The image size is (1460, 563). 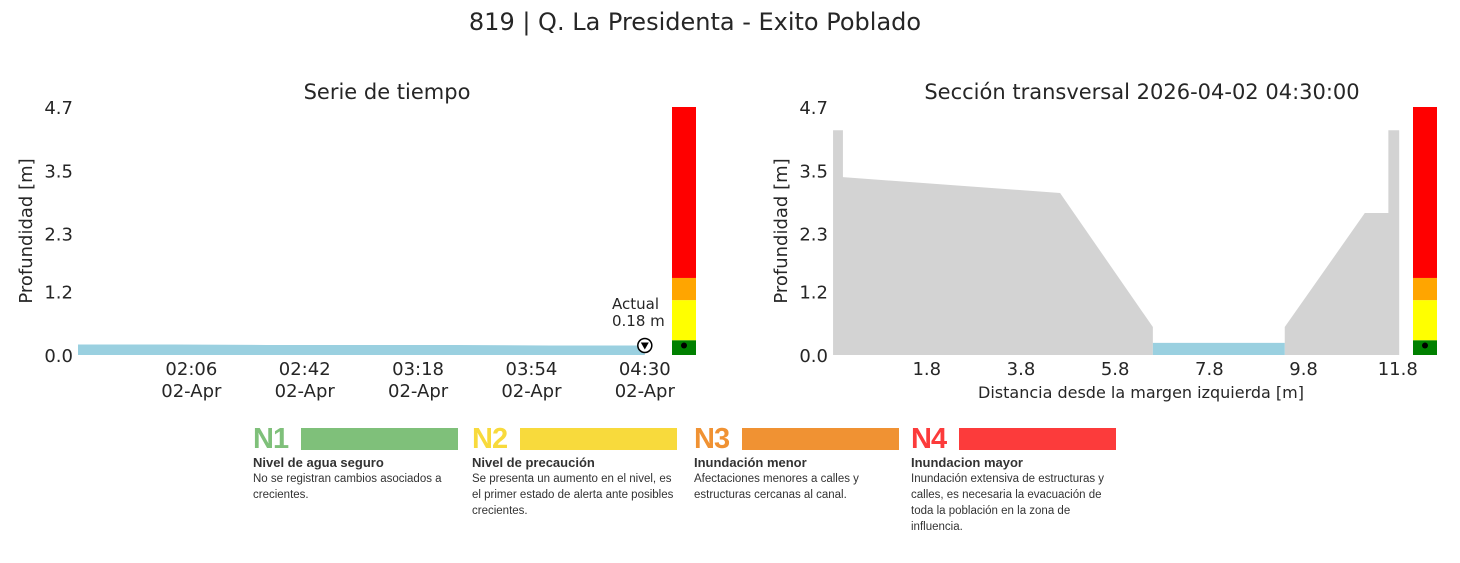 What do you see at coordinates (532, 369) in the screenshot?
I see `ts-xtick-time: 03:54` at bounding box center [532, 369].